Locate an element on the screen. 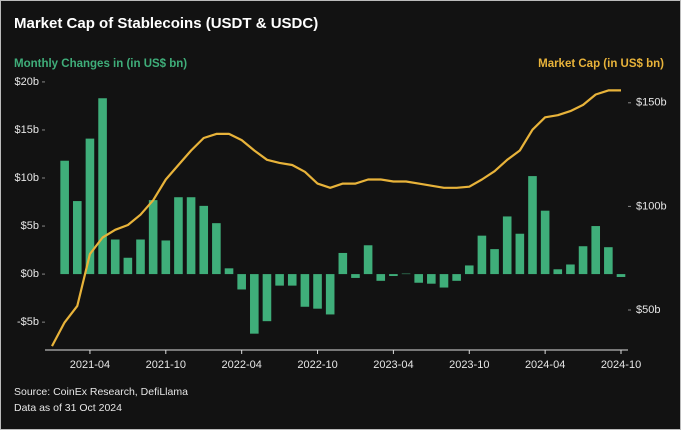 This screenshot has width=681, height=430. x-tick-label: 2021-04 is located at coordinates (90, 365).